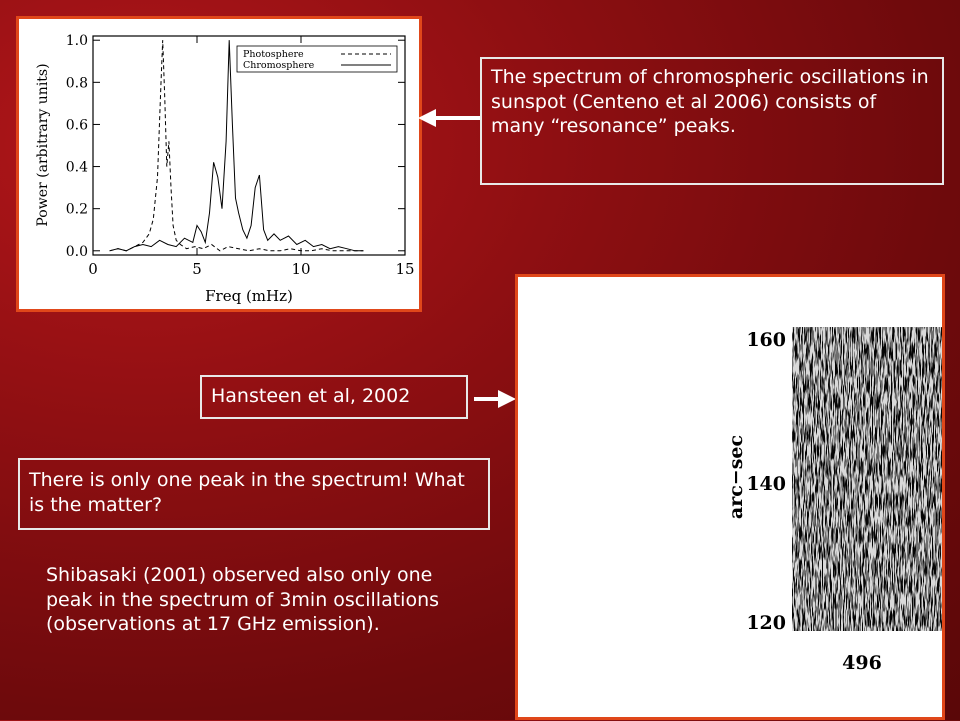 Image resolution: width=960 pixels, height=721 pixels. Describe the element at coordinates (93, 269) in the screenshot. I see `x-tick-label: 0` at that location.